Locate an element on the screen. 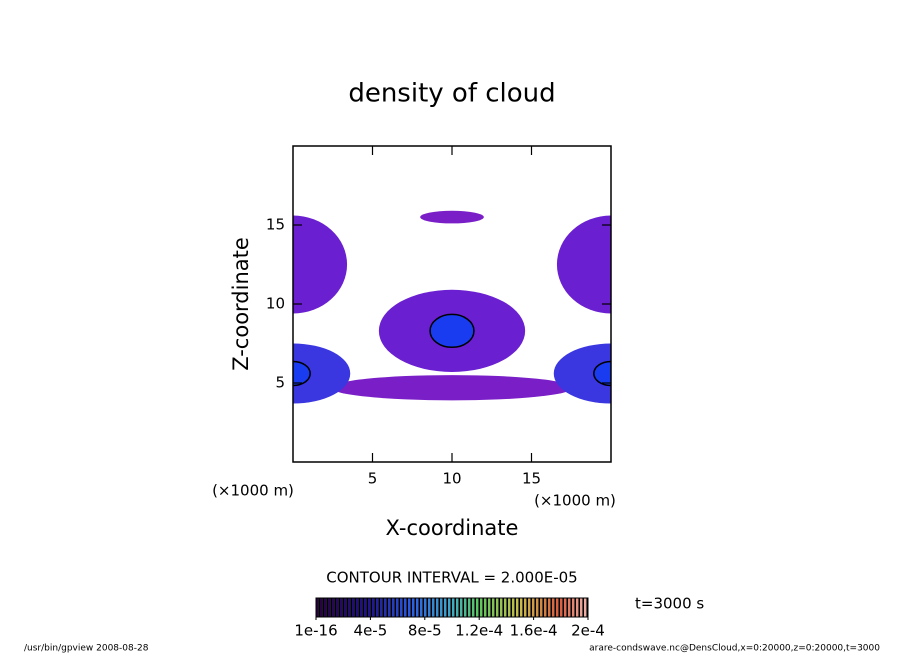 The width and height of the screenshot is (904, 654). x-tick-label: 10 is located at coordinates (451, 479).